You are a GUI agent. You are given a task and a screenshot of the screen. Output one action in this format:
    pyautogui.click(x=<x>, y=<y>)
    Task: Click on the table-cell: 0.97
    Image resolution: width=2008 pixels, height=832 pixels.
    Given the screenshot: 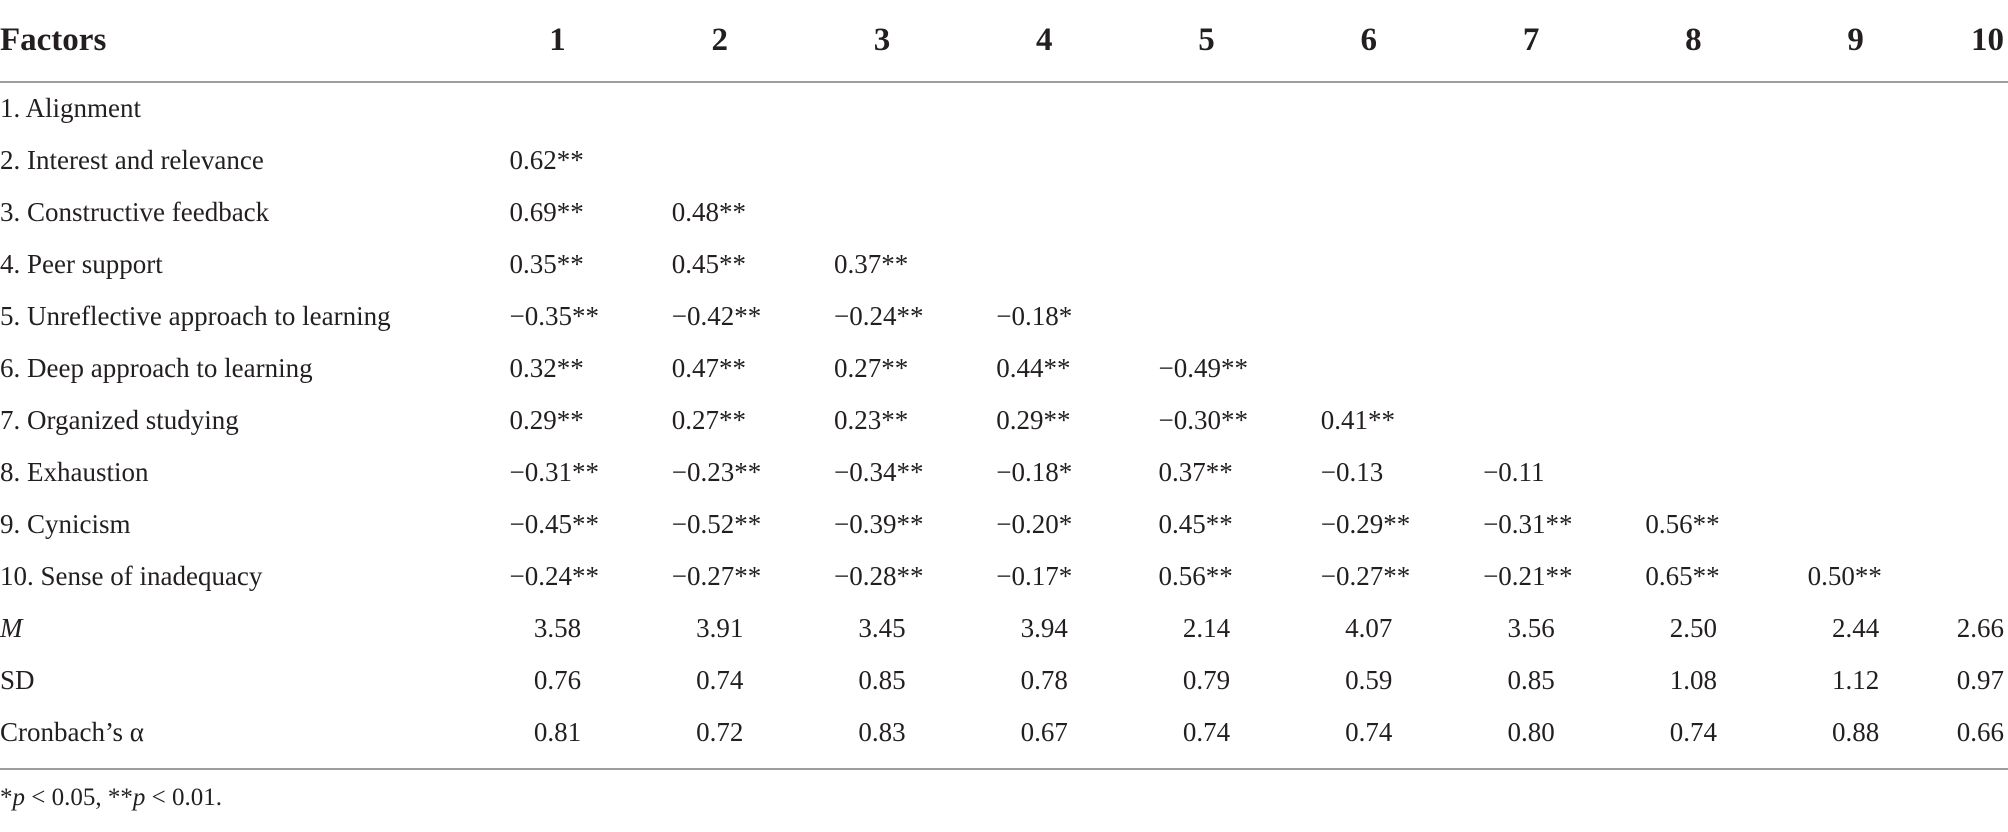 What is the action you would take?
    pyautogui.click(x=1972, y=680)
    